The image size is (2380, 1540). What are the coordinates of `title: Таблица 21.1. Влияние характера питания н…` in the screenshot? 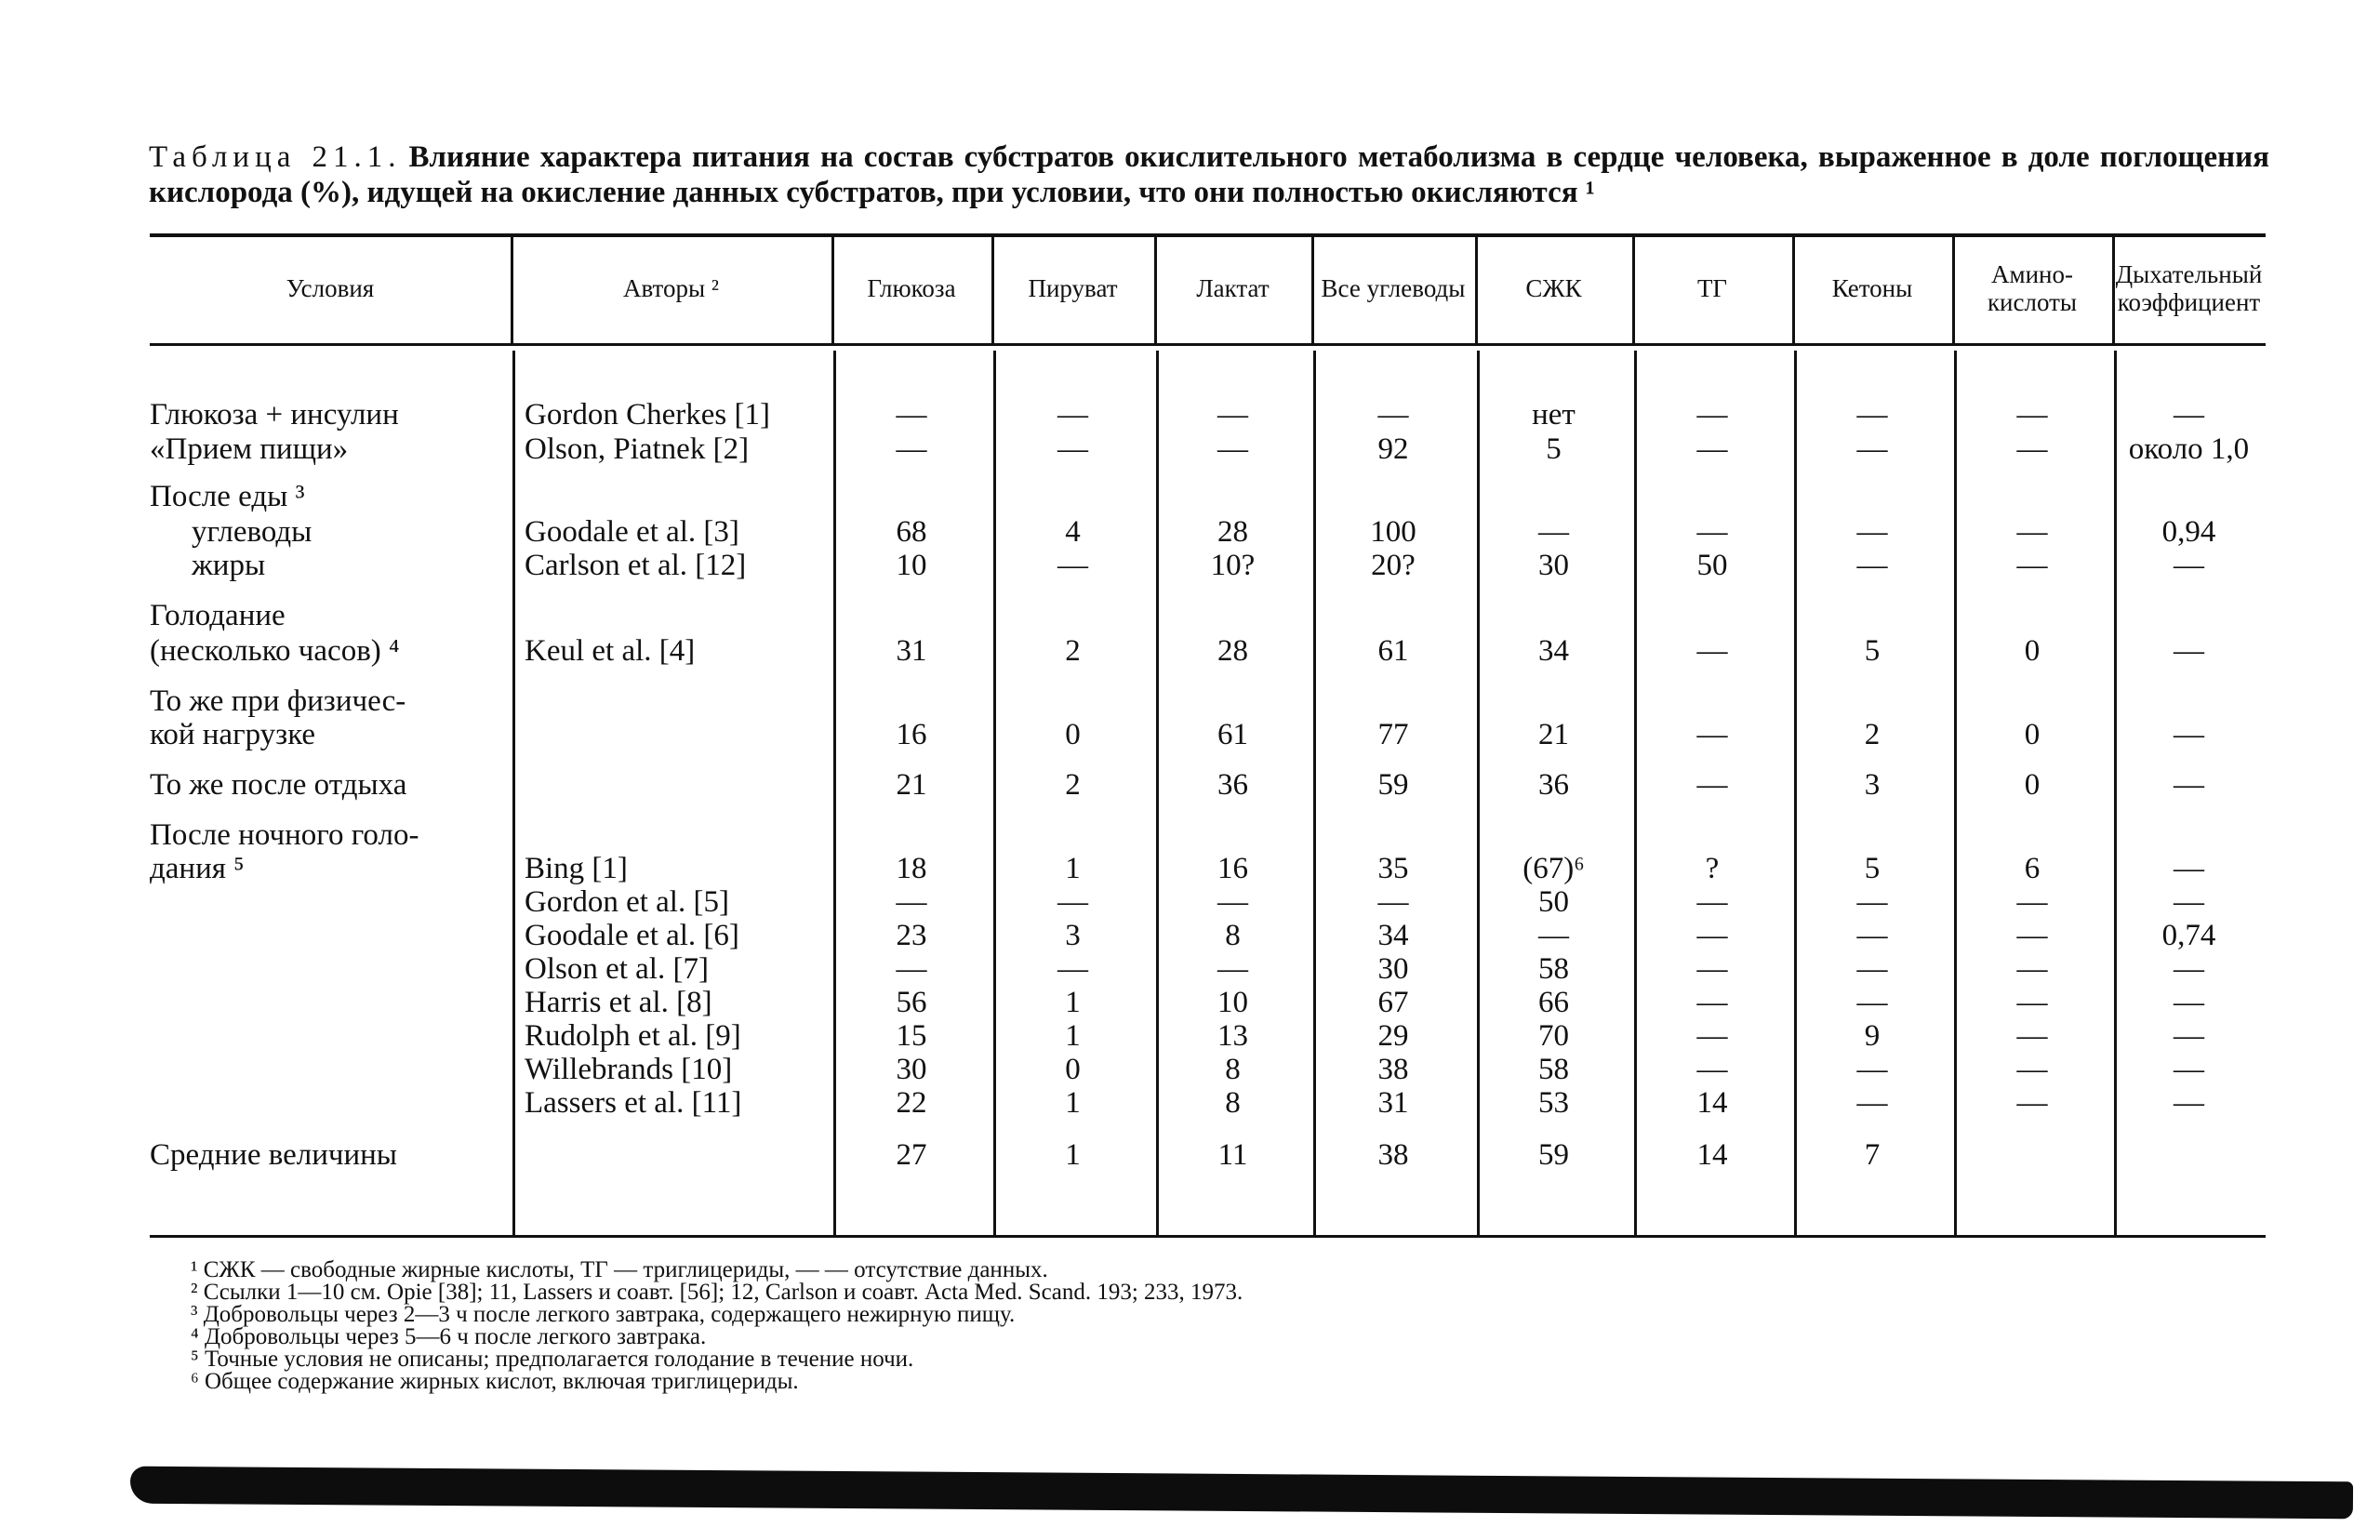 It's located at (1209, 174).